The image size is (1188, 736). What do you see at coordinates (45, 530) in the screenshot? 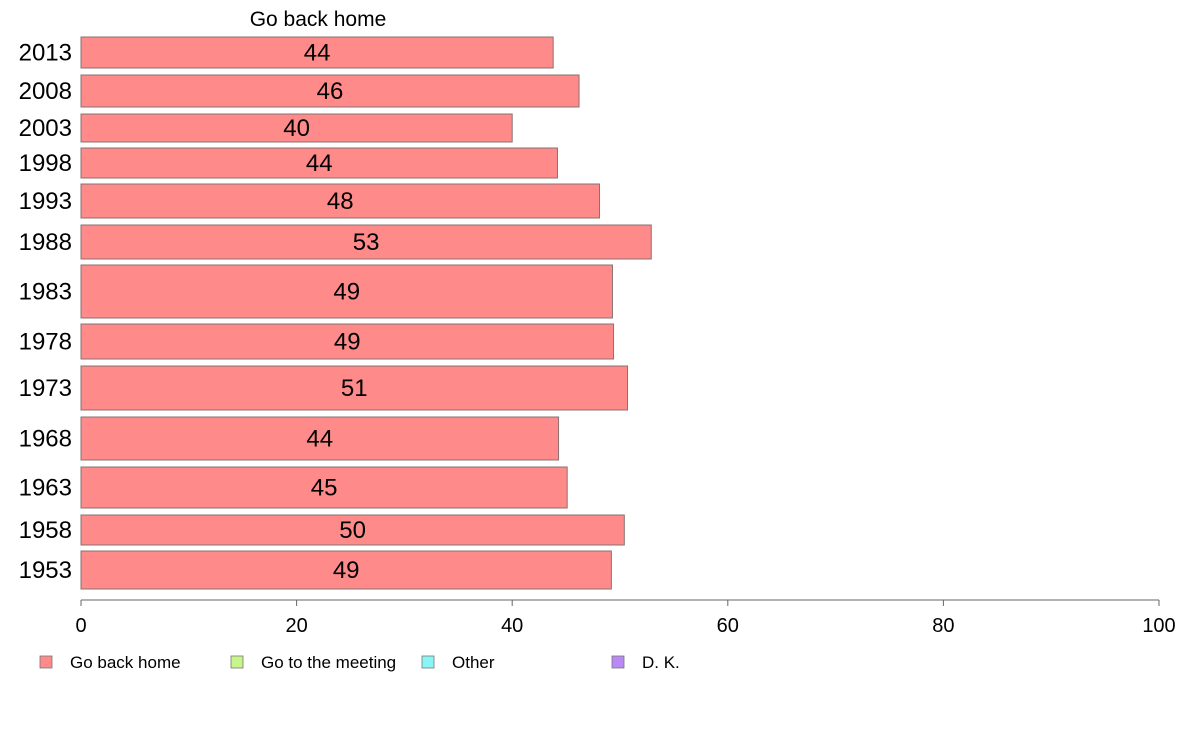
I see `category-label-1958: 1958` at bounding box center [45, 530].